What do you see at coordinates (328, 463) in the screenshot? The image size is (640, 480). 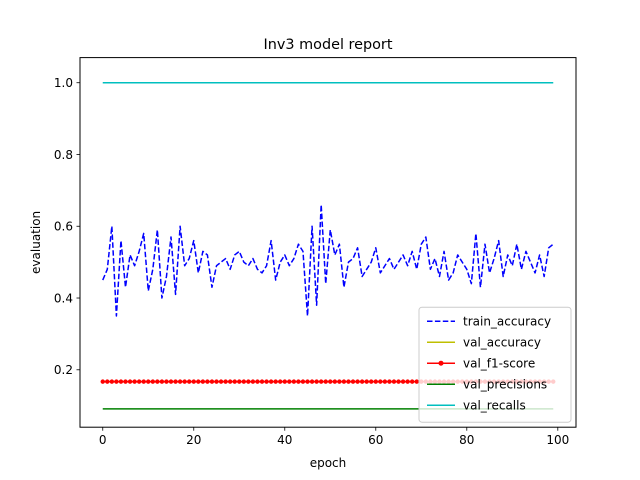 I see `x-axis-label: epoch` at bounding box center [328, 463].